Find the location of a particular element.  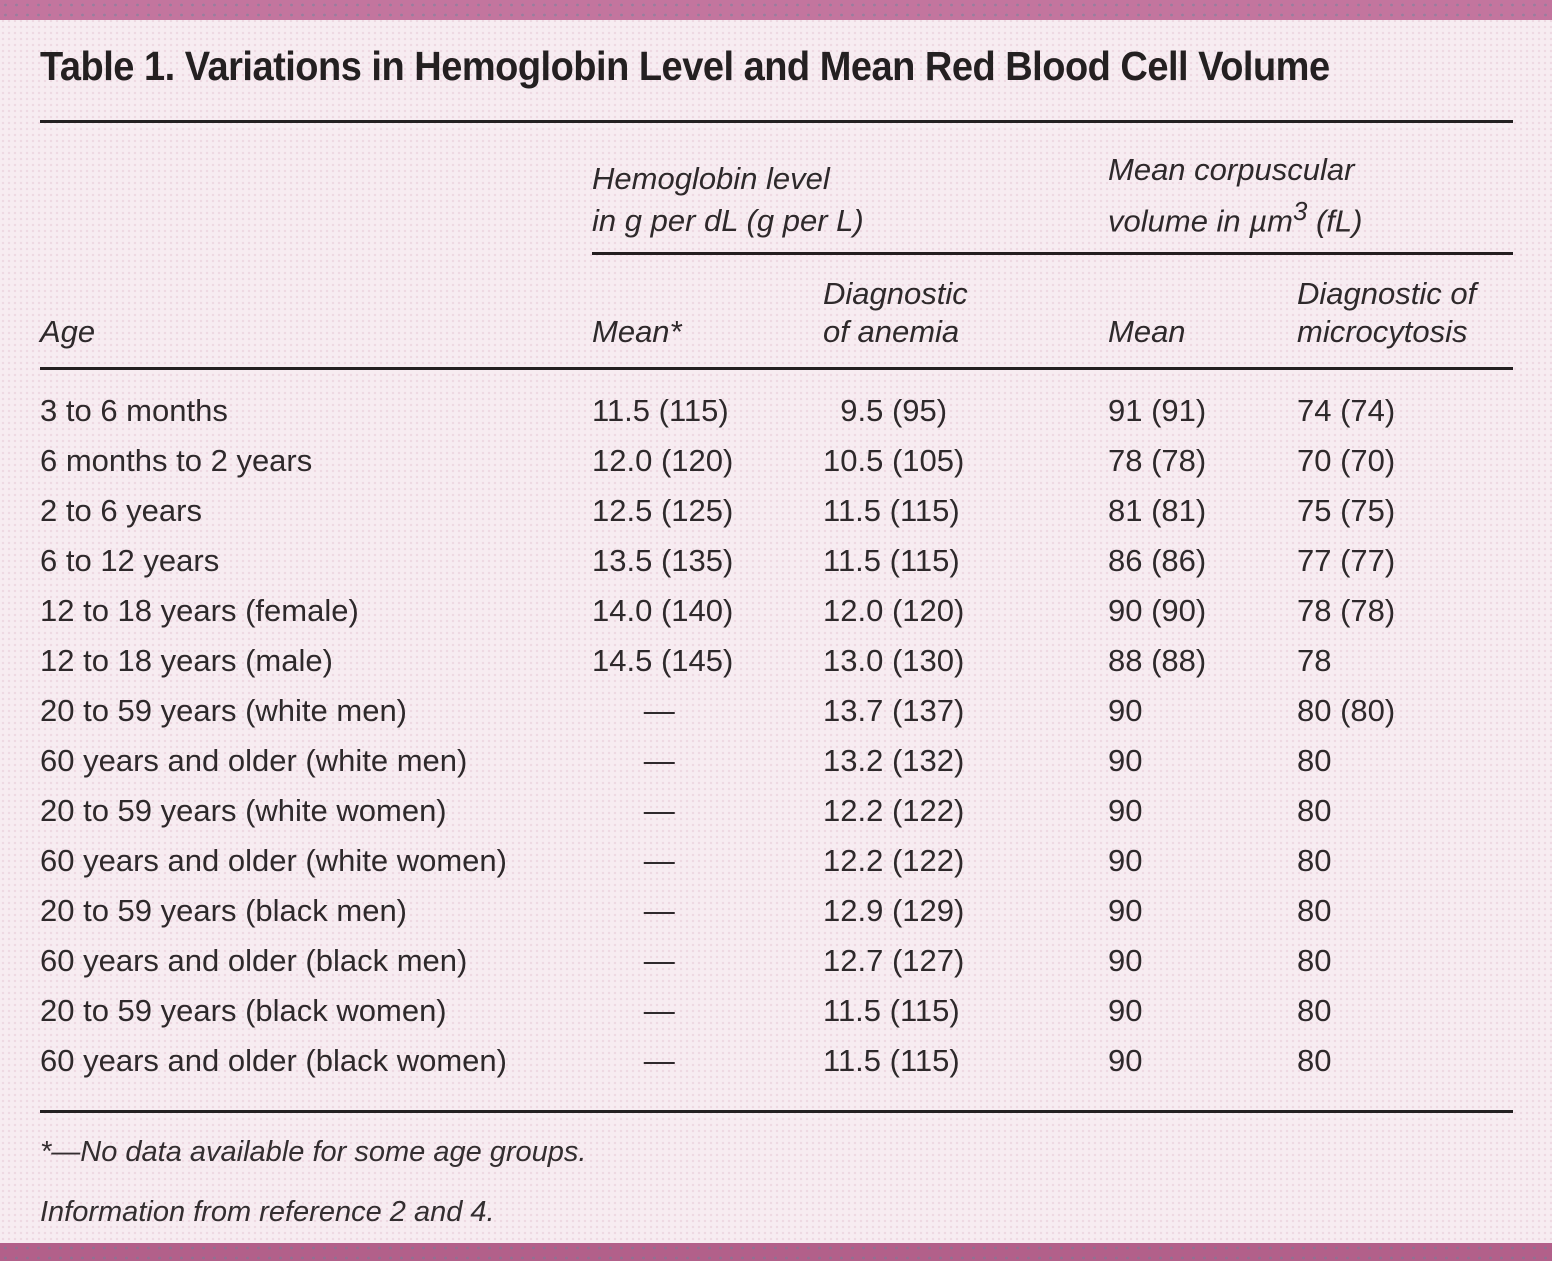

hb-diagnostic-cell: 10.5 (105) is located at coordinates (894, 461).